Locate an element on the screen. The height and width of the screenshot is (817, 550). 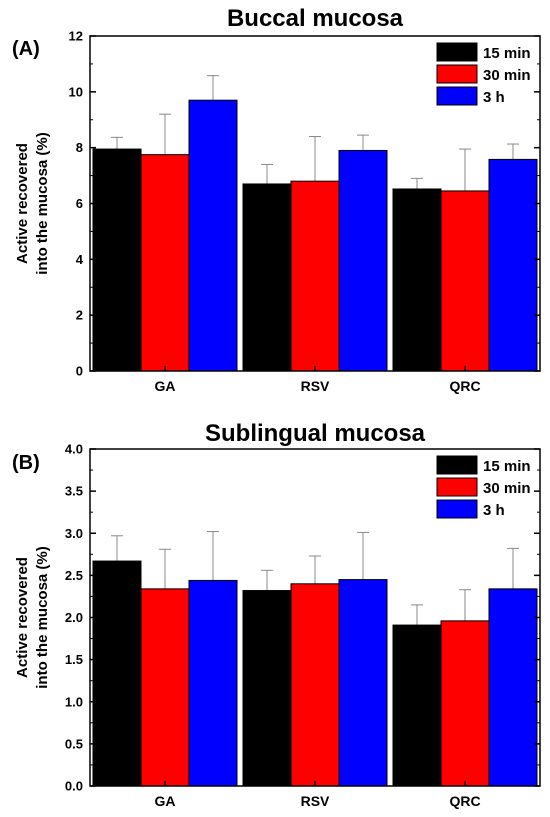
panel-label: (B) is located at coordinates (26, 463).